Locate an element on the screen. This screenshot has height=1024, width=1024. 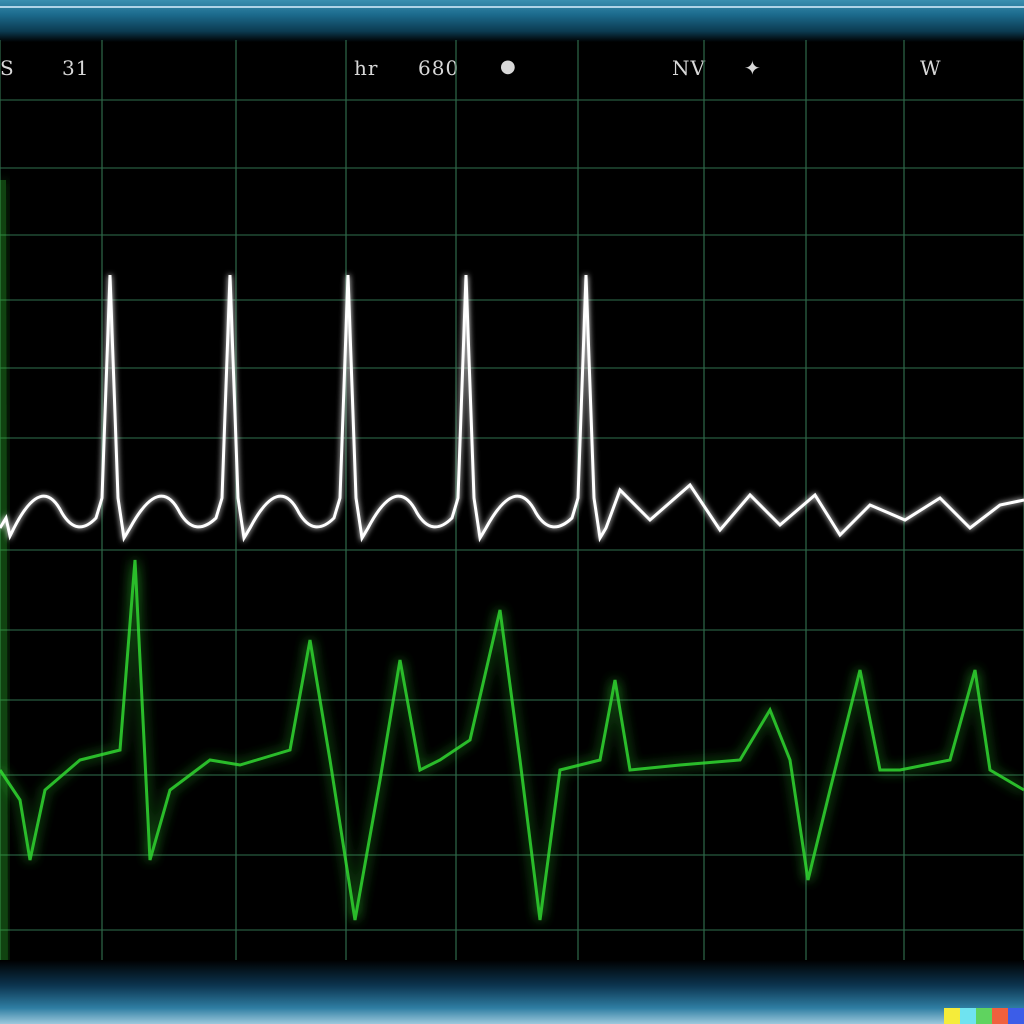
readout-680: 680 is located at coordinates (439, 68).